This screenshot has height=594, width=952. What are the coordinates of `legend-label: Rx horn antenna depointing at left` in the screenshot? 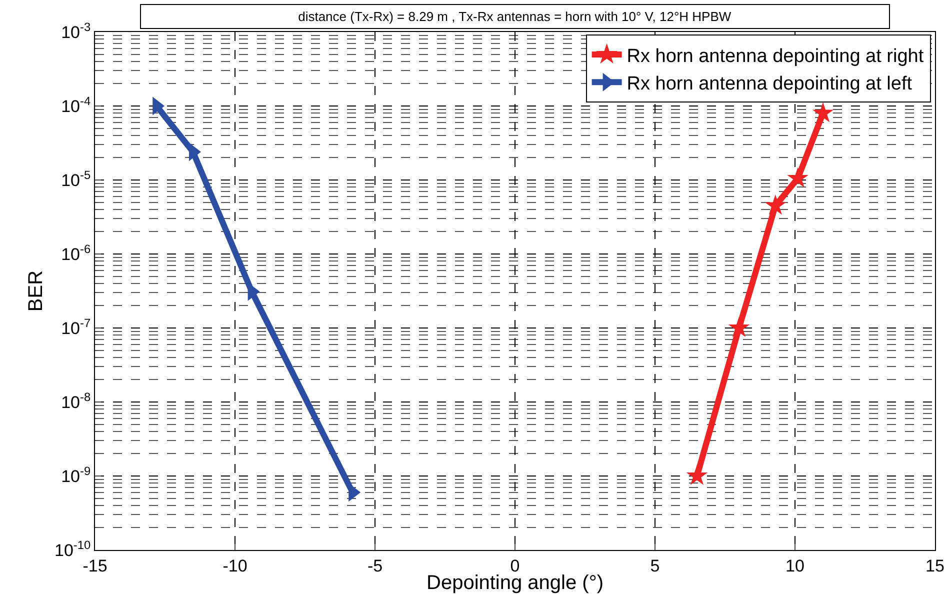 It's located at (769, 84).